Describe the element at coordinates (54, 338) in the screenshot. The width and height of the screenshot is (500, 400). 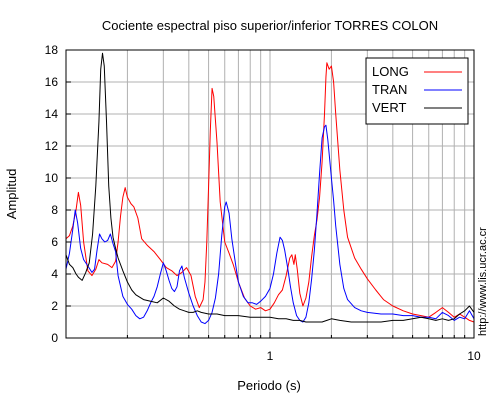
I see `y-tick-label: 0` at that location.